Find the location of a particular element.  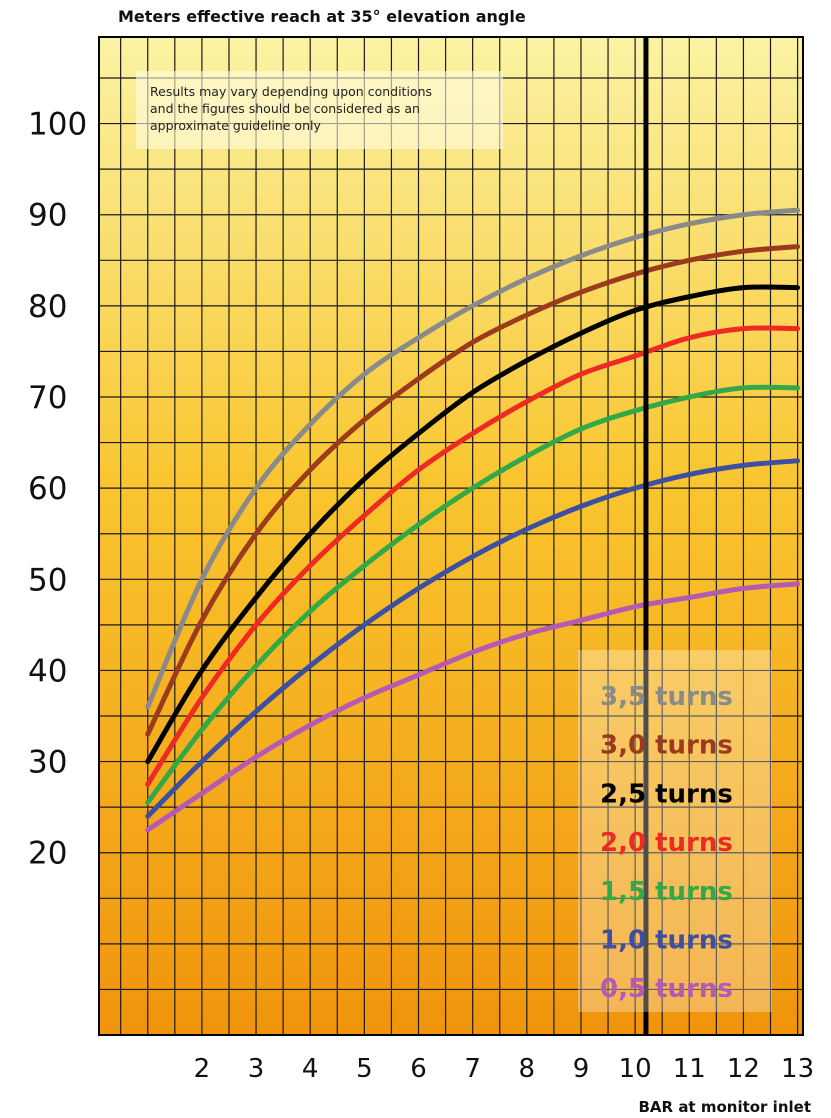

x-tick-label: 12 is located at coordinates (743, 1069).